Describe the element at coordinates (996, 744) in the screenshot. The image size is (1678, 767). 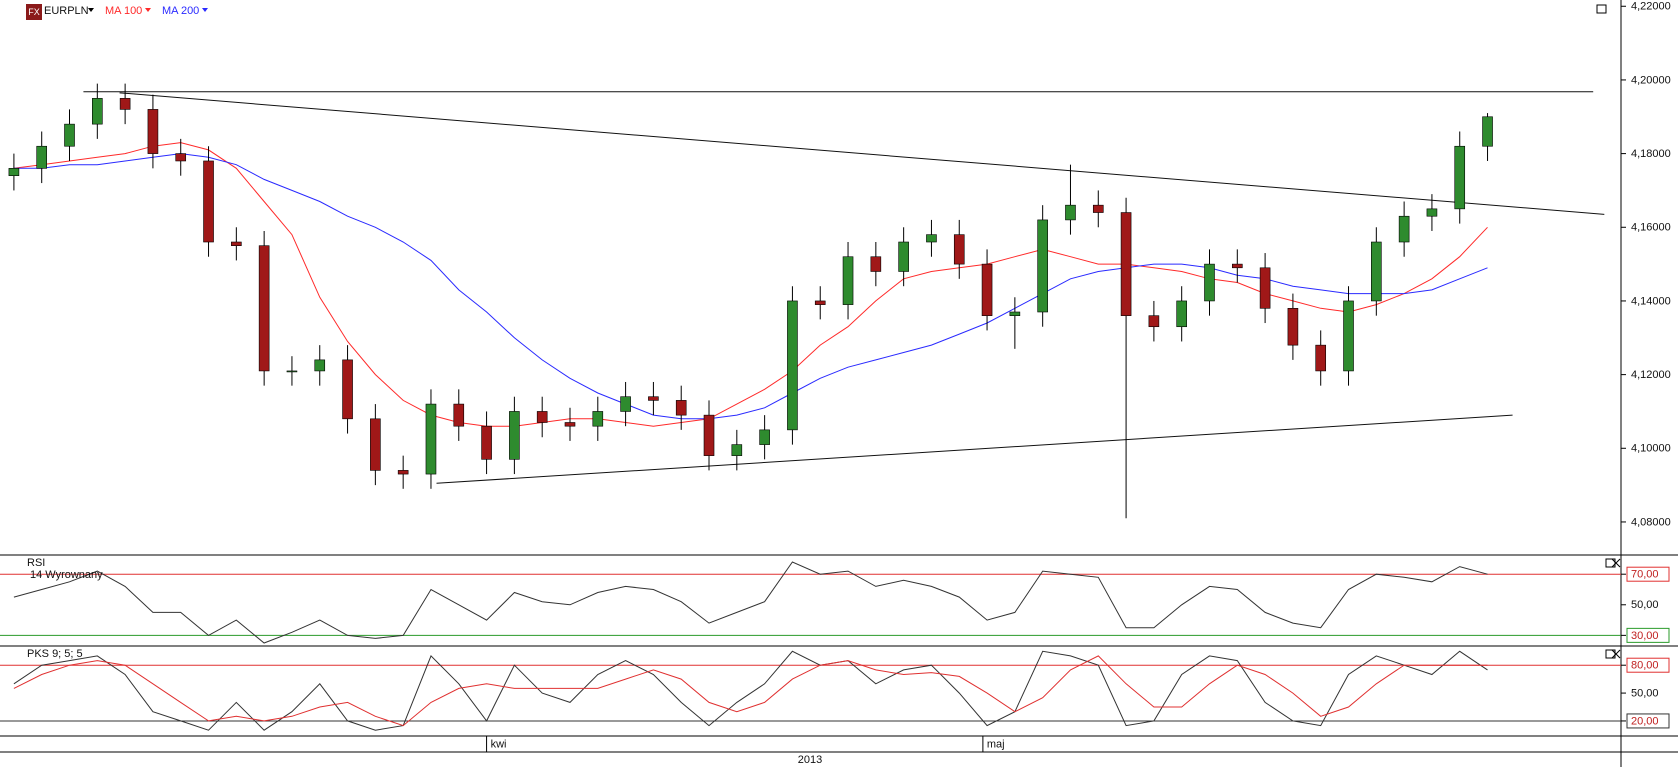
I see `x-tick-label: maj` at that location.